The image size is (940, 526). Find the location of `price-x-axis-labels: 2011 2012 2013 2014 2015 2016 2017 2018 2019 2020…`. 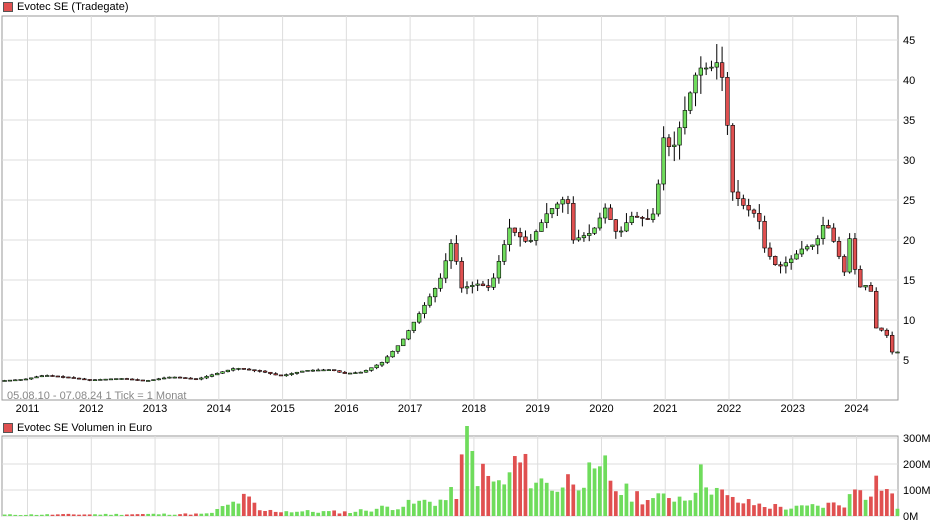

price-x-axis-labels: 2011 2012 2013 2014 2015 2016 2017 2018 2019 2020… is located at coordinates (442, 409).